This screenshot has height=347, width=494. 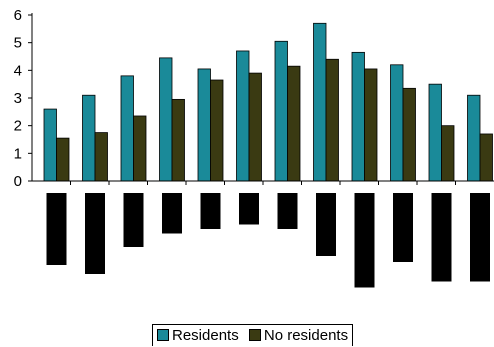 What do you see at coordinates (163, 335) in the screenshot?
I see `residents-swatch` at bounding box center [163, 335].